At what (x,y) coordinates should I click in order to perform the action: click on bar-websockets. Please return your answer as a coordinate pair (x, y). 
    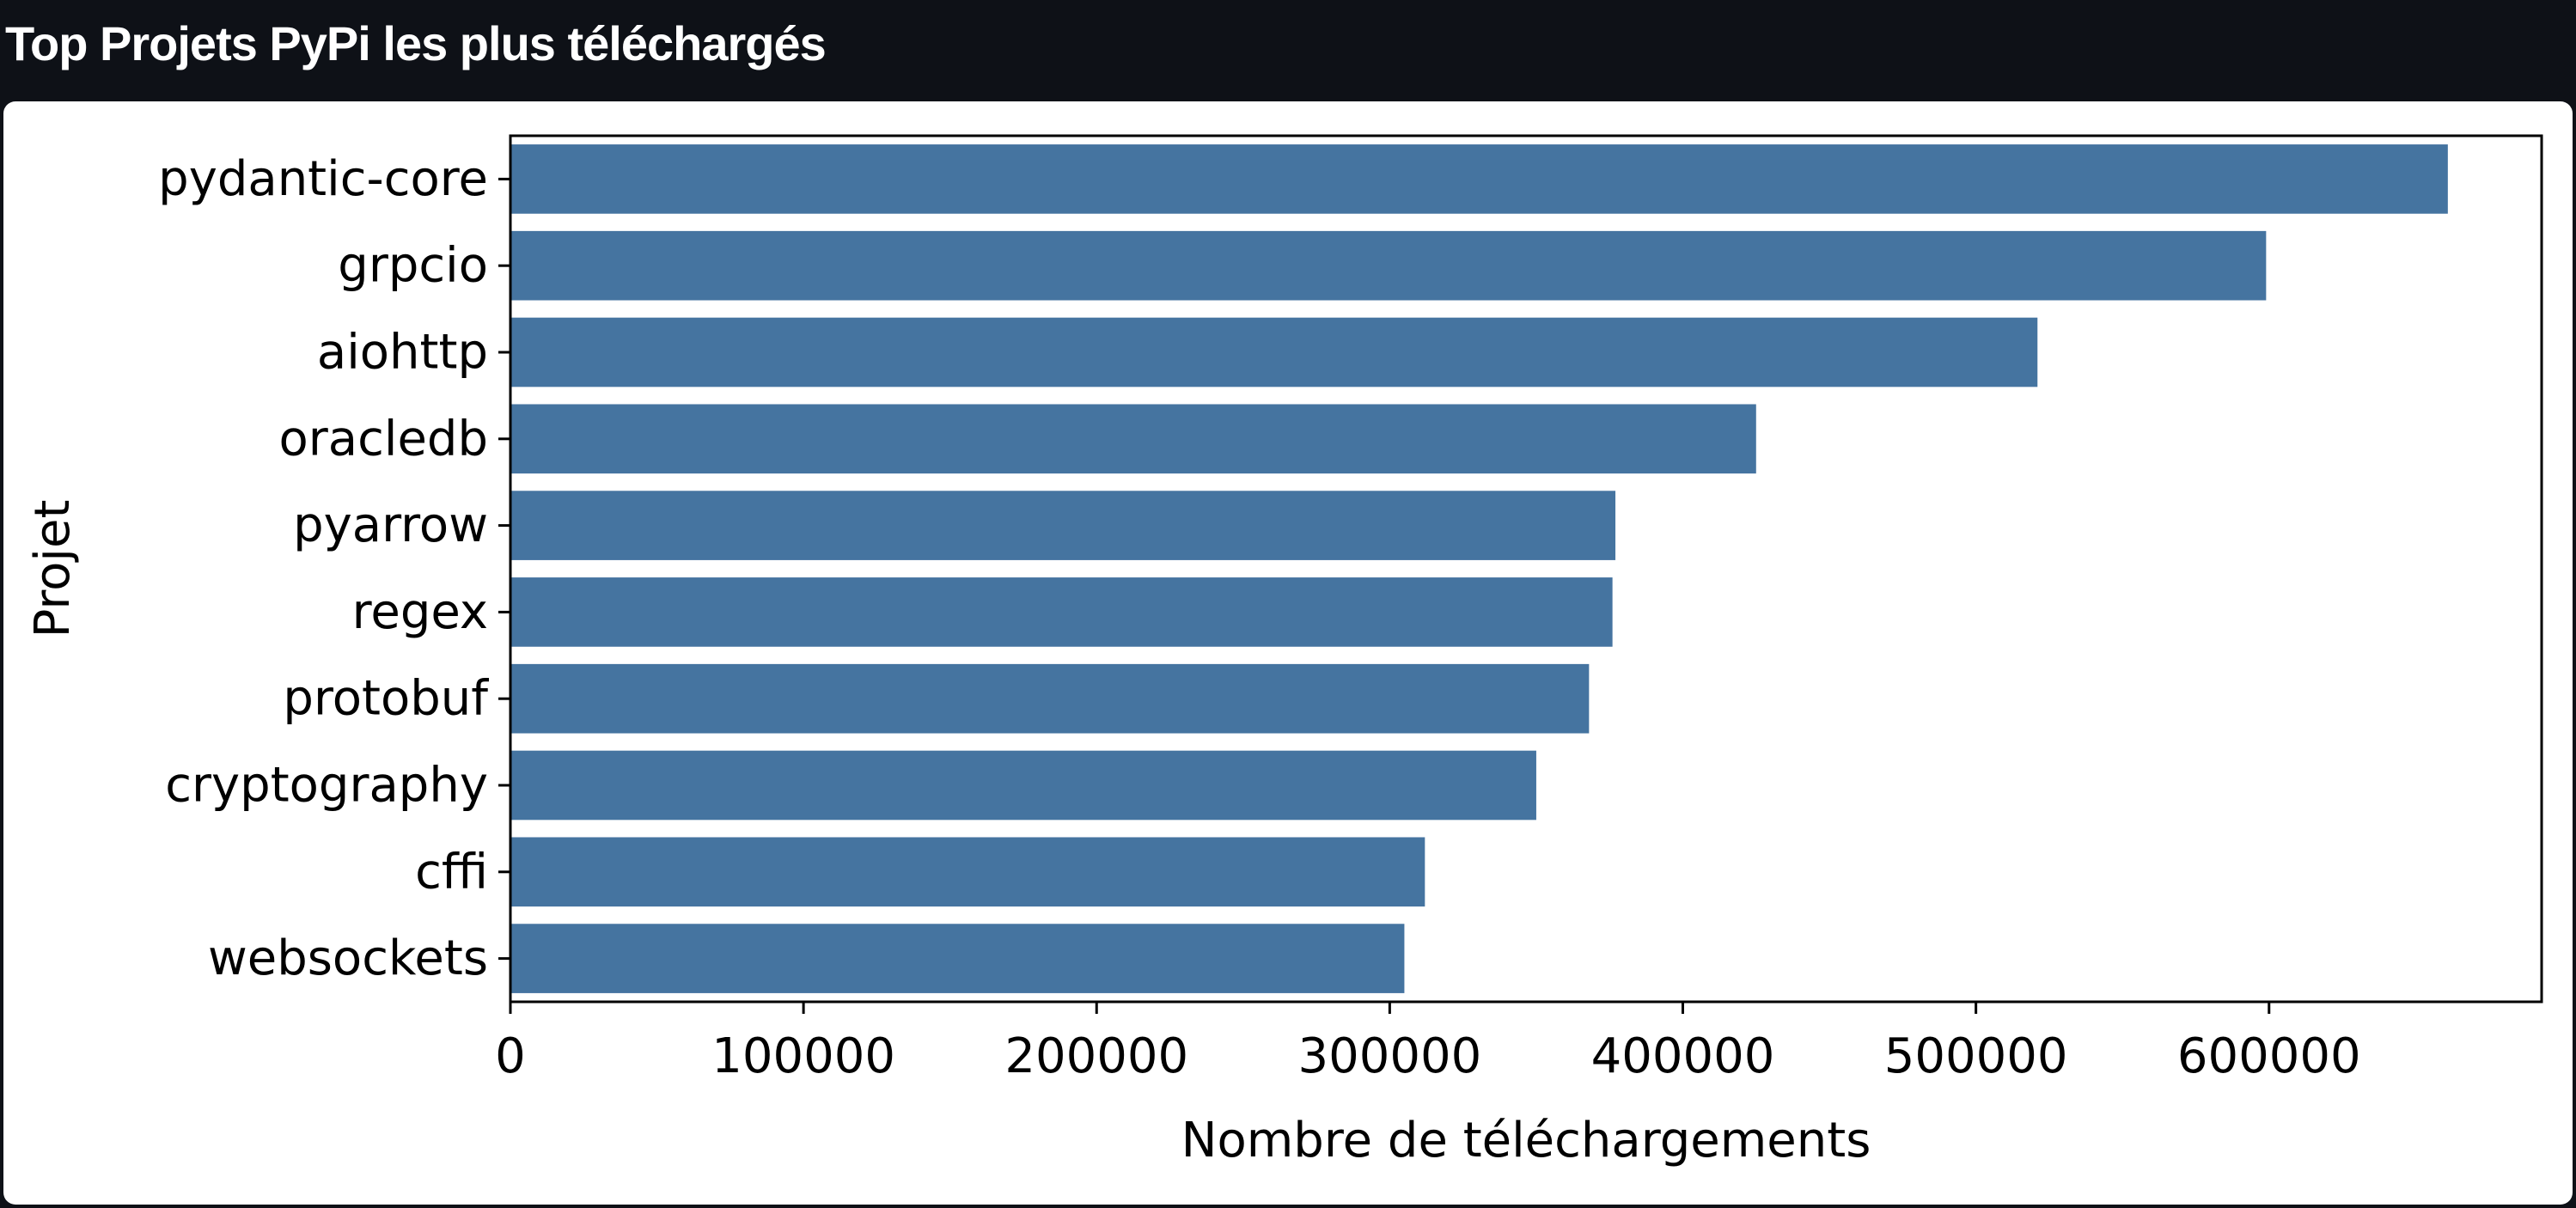
    Looking at the image, I should click on (957, 959).